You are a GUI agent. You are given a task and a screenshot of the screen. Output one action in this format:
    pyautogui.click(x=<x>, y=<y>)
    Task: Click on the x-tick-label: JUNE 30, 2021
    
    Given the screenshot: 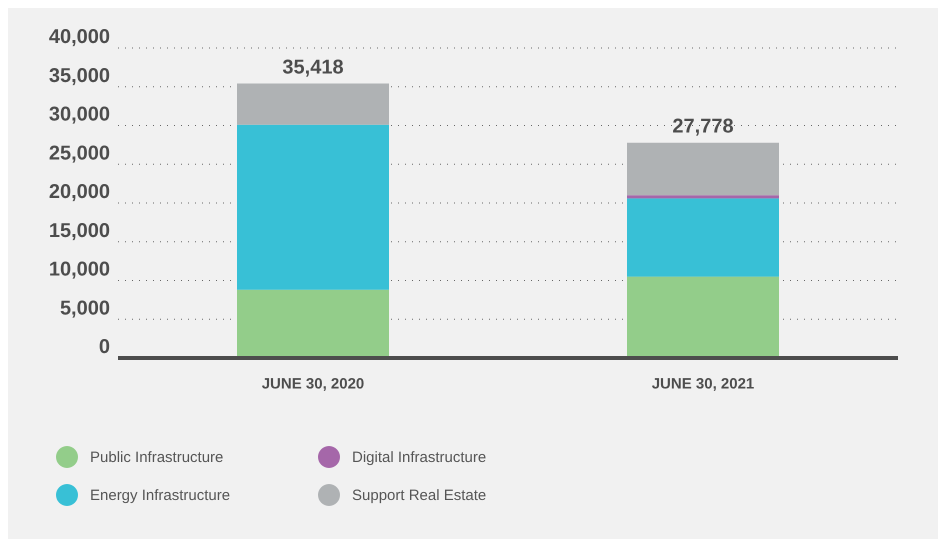 What is the action you would take?
    pyautogui.click(x=703, y=384)
    